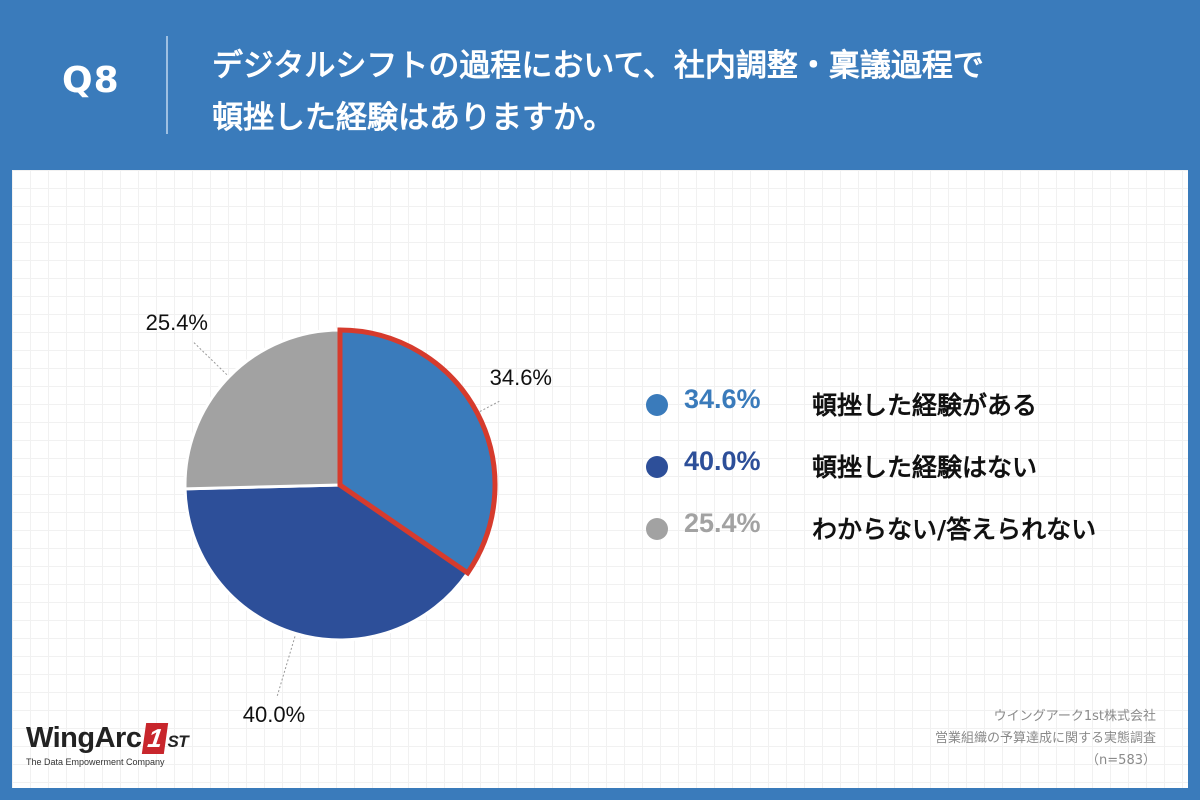 This screenshot has height=800, width=1200. Describe the element at coordinates (521, 377) in the screenshot. I see `slice-data-label: 34.6%` at that location.